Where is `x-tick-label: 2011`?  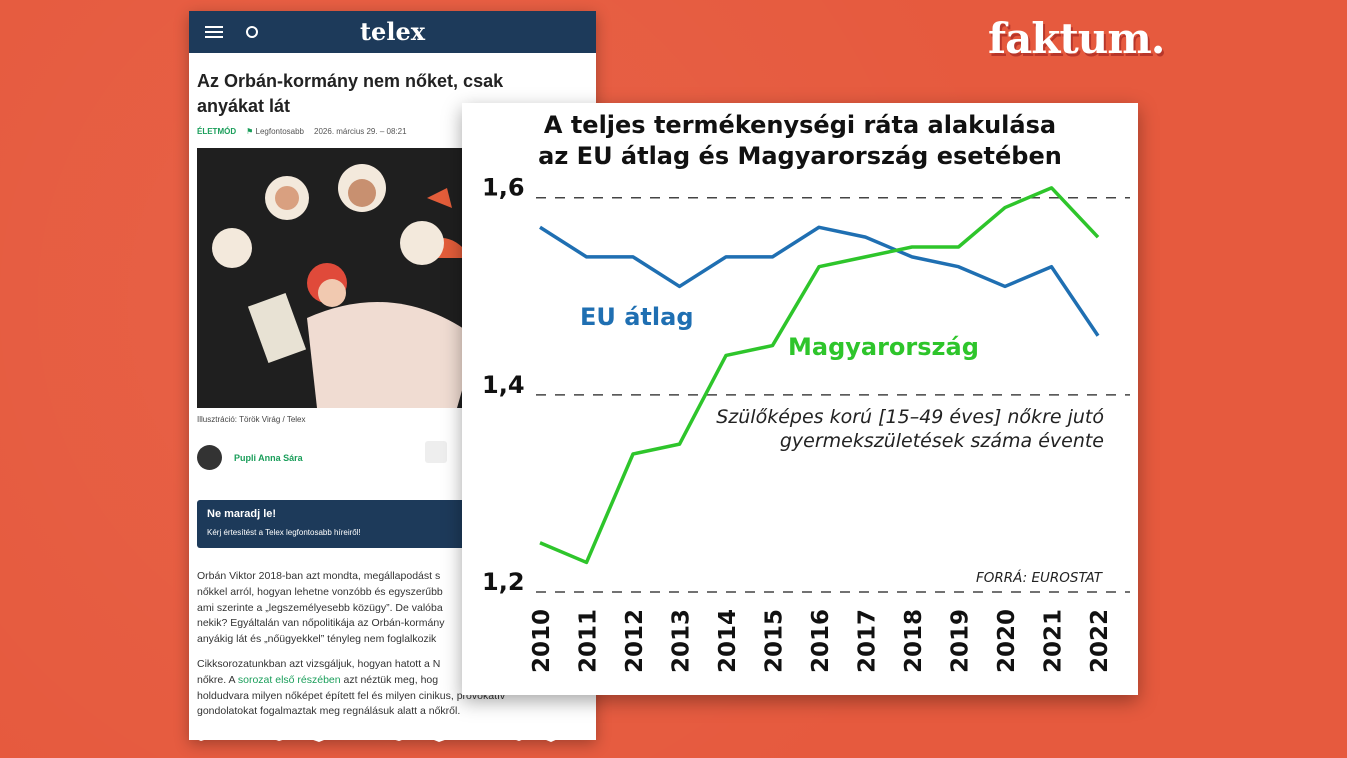
x-tick-label: 2011 is located at coordinates (589, 641).